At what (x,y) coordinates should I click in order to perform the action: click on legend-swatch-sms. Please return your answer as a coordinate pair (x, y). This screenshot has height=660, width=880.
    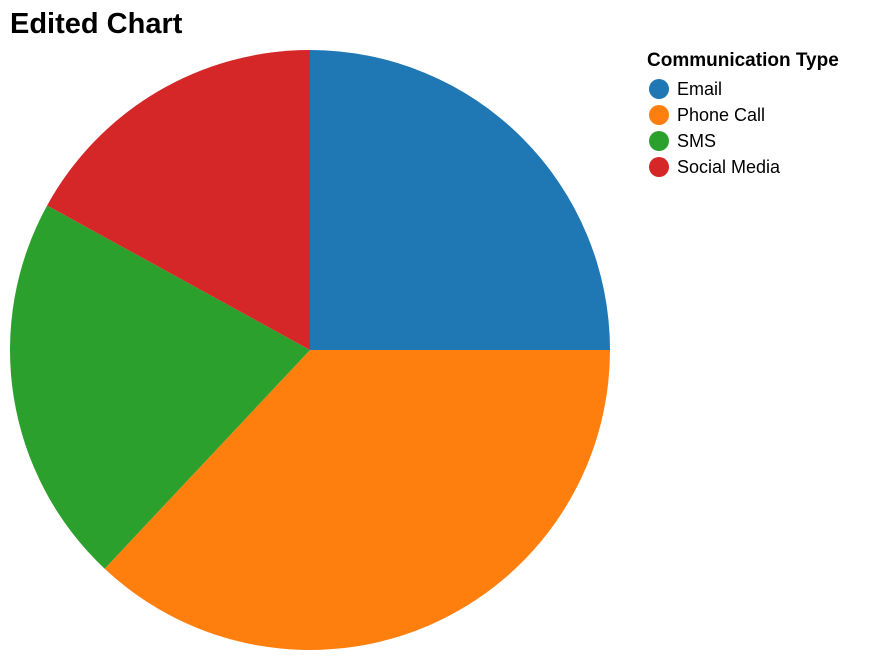
    Looking at the image, I should click on (659, 141).